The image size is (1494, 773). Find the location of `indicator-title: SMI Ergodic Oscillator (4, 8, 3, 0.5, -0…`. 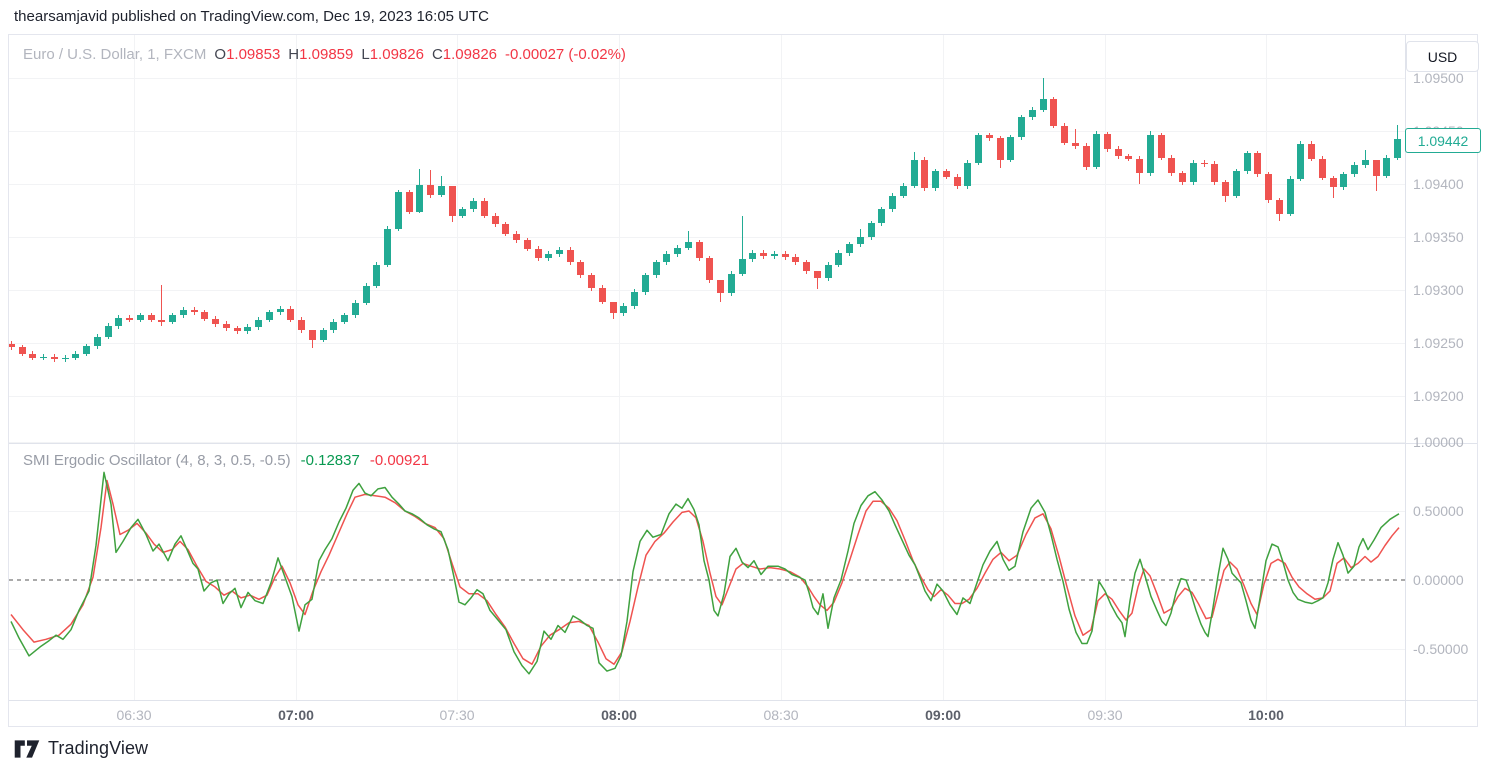

indicator-title: SMI Ergodic Oscillator (4, 8, 3, 0.5, -0… is located at coordinates (157, 460).